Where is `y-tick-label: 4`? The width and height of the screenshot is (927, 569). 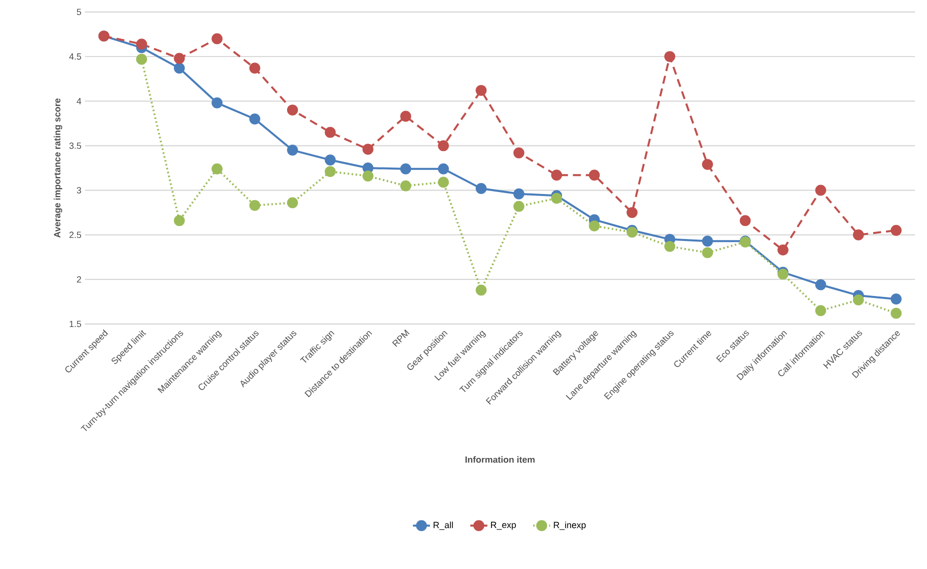
y-tick-label: 4 is located at coordinates (79, 101).